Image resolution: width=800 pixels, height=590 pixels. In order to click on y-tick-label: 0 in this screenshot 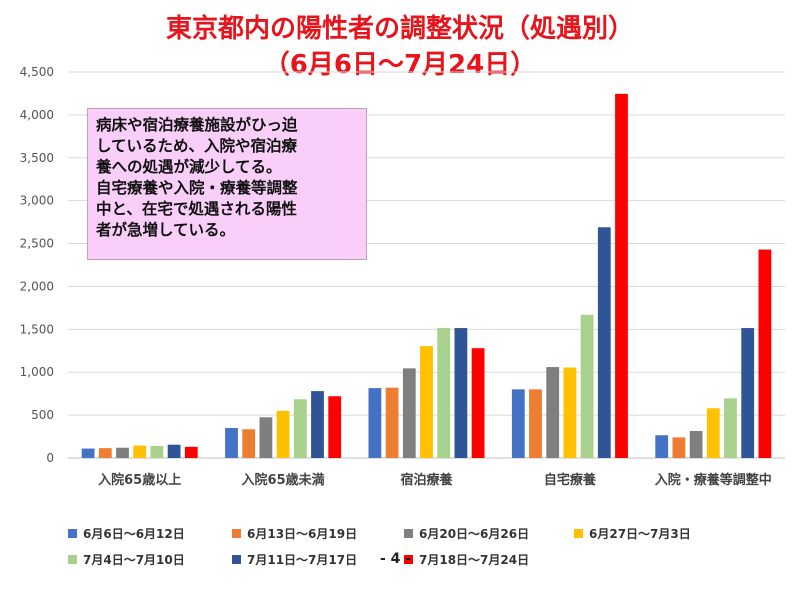, I will do `click(50, 458)`.